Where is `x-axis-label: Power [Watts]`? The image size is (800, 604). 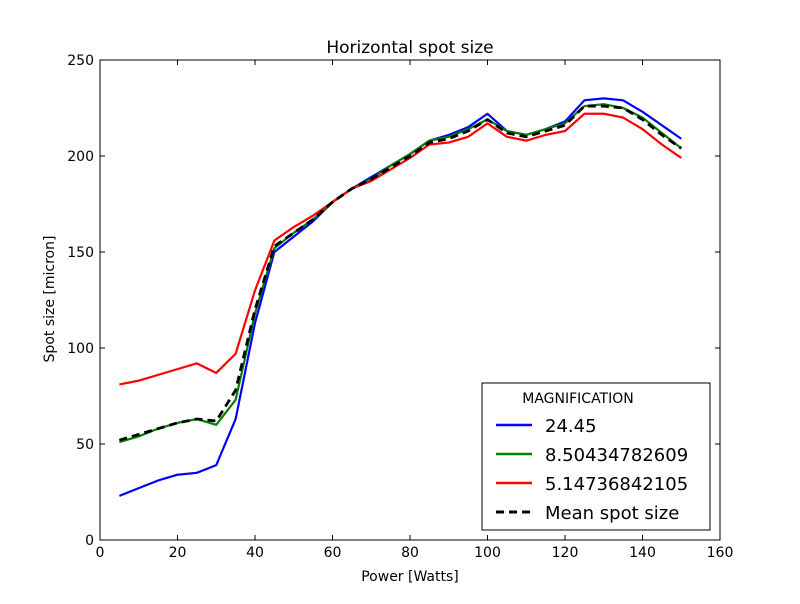 x-axis-label: Power [Watts] is located at coordinates (410, 577).